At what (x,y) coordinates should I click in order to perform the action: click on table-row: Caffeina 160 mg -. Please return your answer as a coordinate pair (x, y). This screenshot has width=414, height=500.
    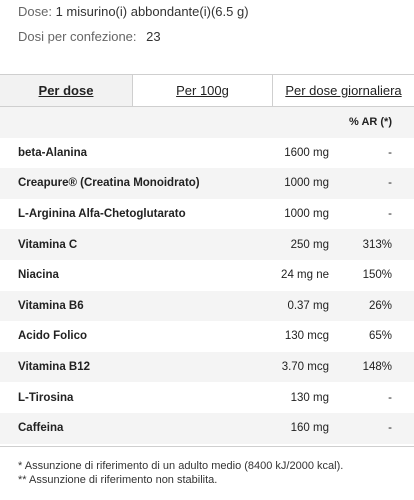
    Looking at the image, I should click on (207, 428).